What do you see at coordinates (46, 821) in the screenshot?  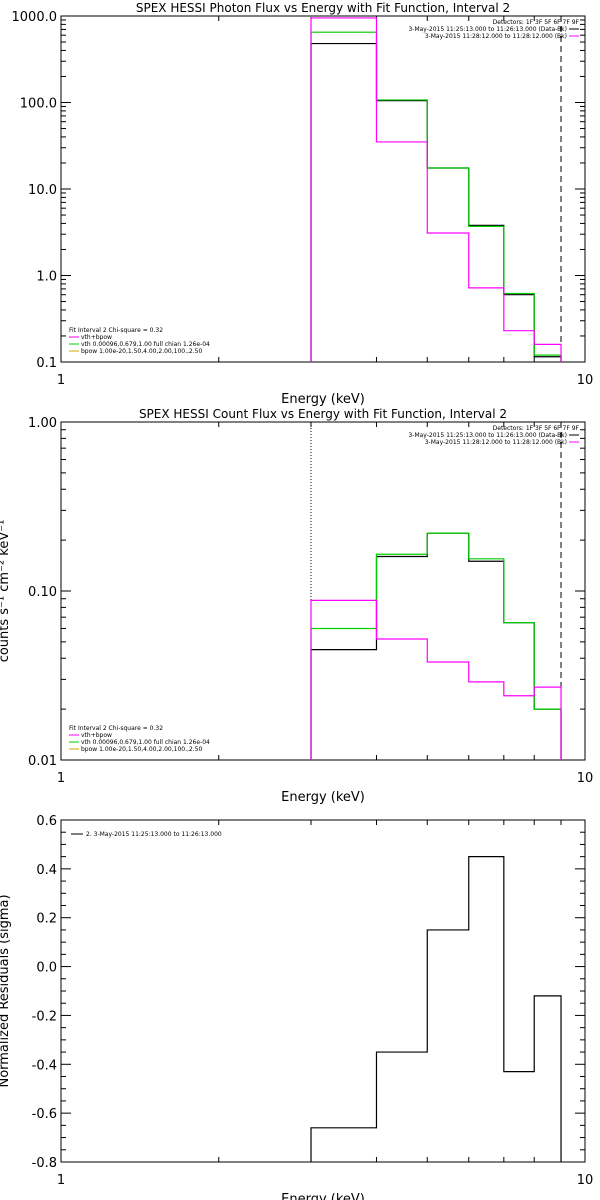 I see `y-tick-label: 0.6` at bounding box center [46, 821].